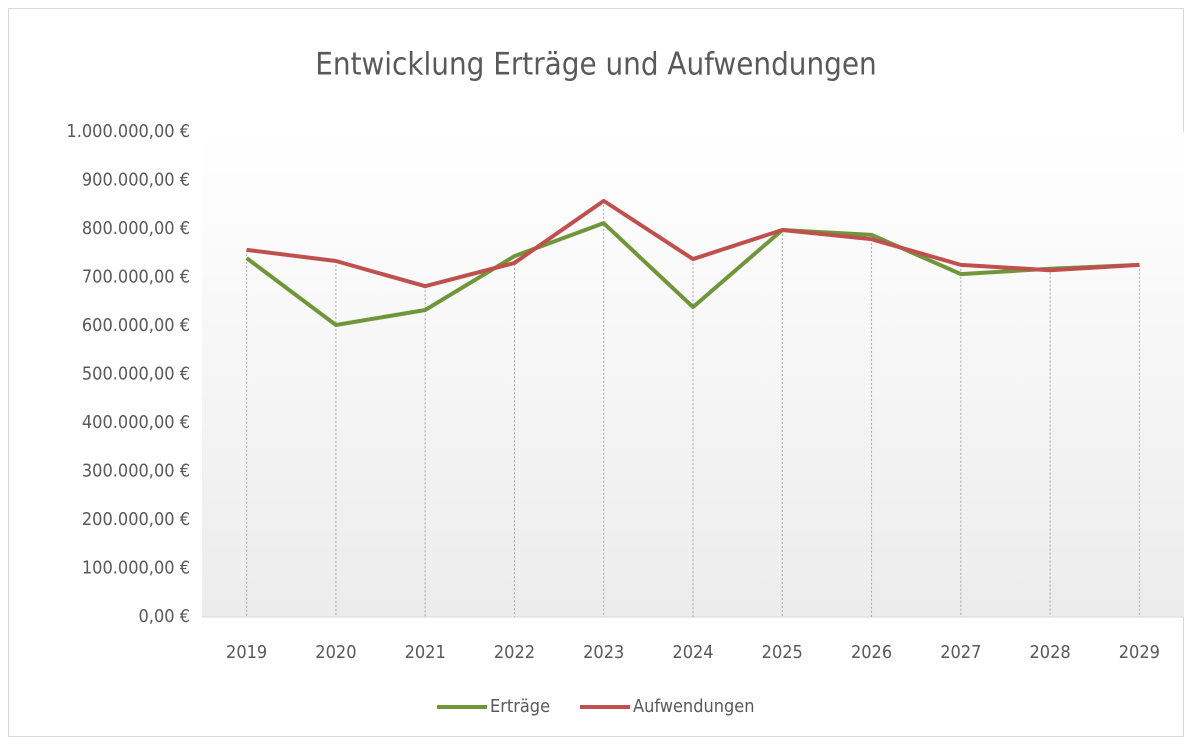 The width and height of the screenshot is (1192, 745). Describe the element at coordinates (165, 616) in the screenshot. I see `y-tick-label: 0,00 €` at that location.